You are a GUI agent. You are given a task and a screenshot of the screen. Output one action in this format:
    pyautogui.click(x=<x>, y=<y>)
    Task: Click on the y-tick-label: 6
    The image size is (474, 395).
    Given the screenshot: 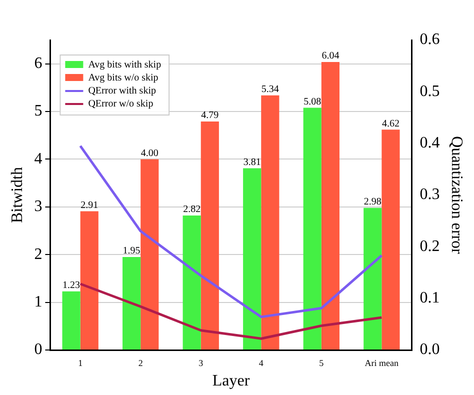 What is the action you would take?
    pyautogui.click(x=38, y=63)
    